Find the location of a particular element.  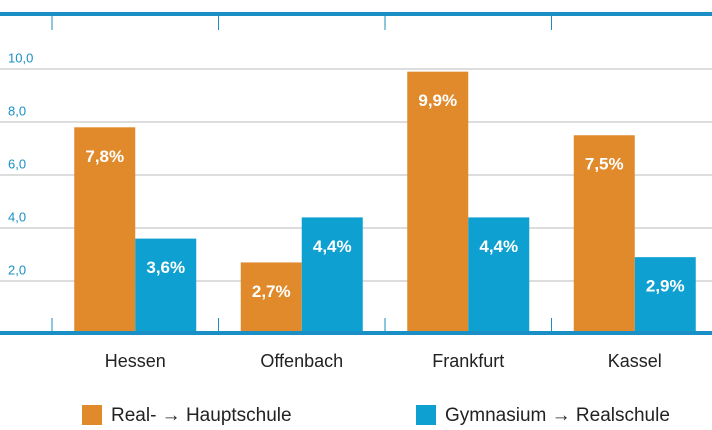

legend-label: Real- → Hauptschule is located at coordinates (201, 415).